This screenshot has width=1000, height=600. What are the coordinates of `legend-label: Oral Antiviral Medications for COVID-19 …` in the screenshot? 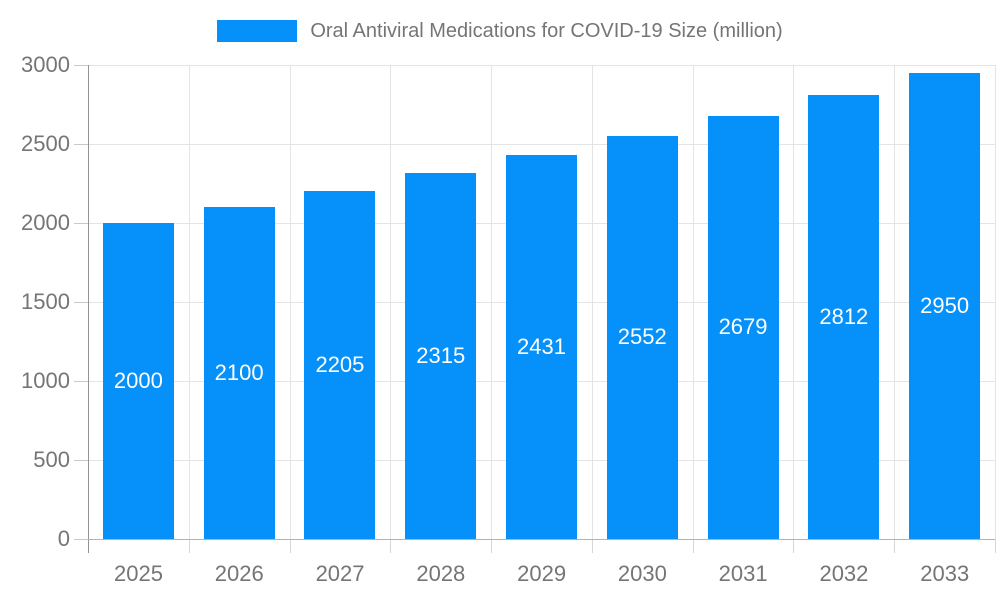 It's located at (546, 30).